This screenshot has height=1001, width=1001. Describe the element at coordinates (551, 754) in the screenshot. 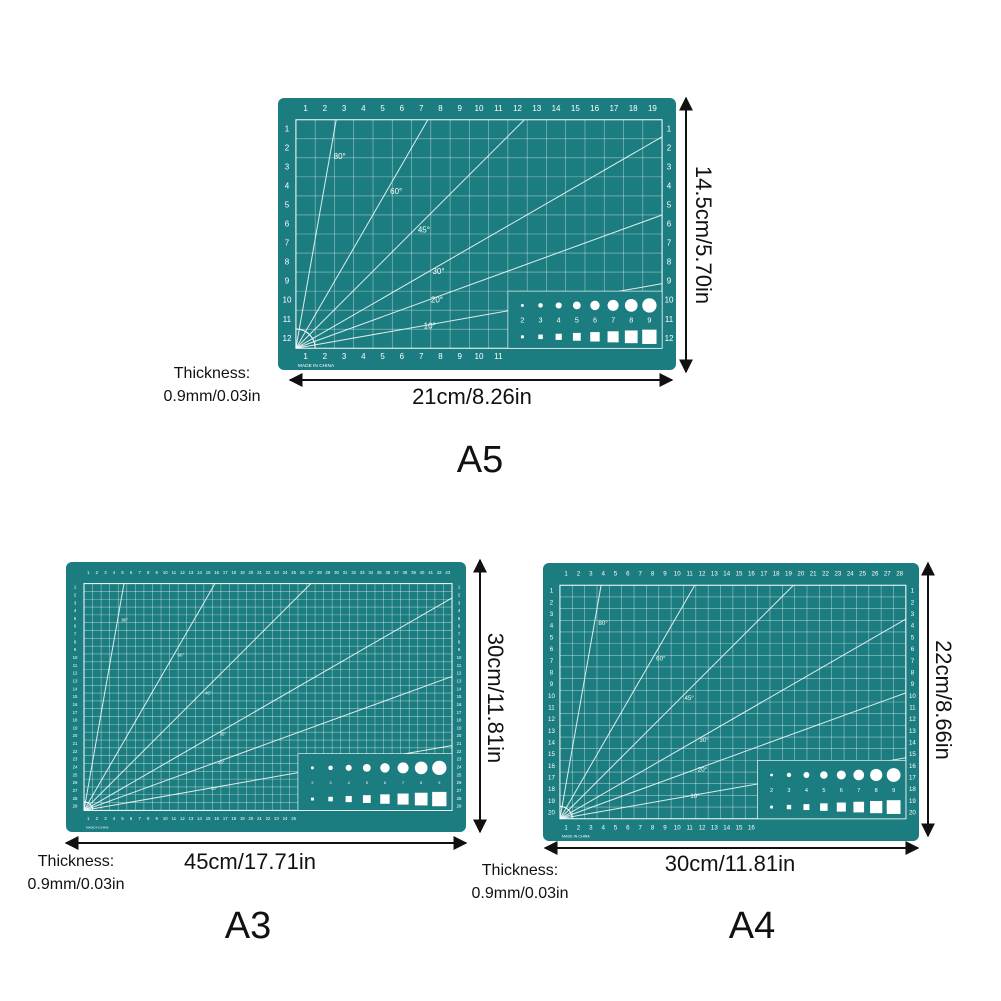

I see `ruler-number: 15` at that location.